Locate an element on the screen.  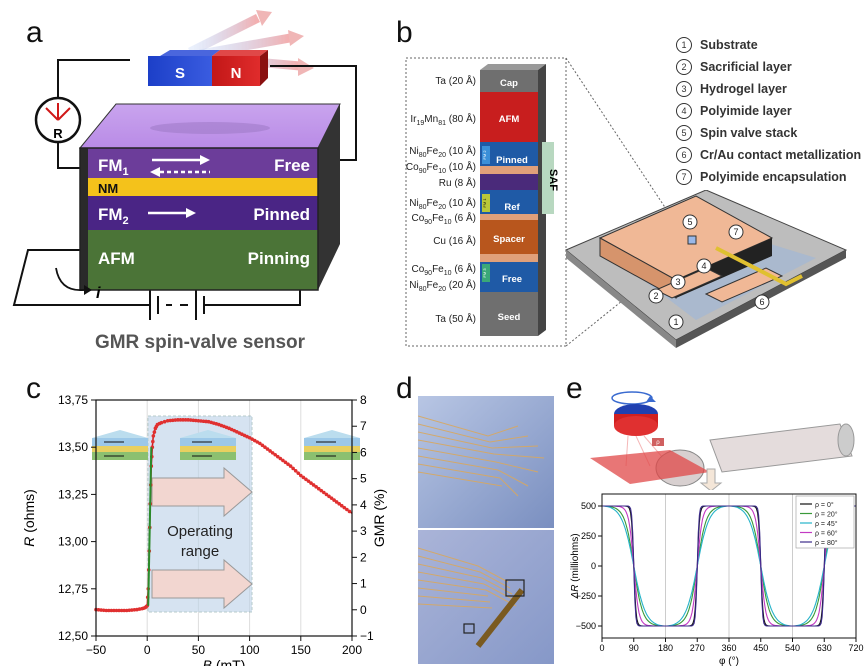
legend-label: ρ = 20° is located at coordinates (826, 515).